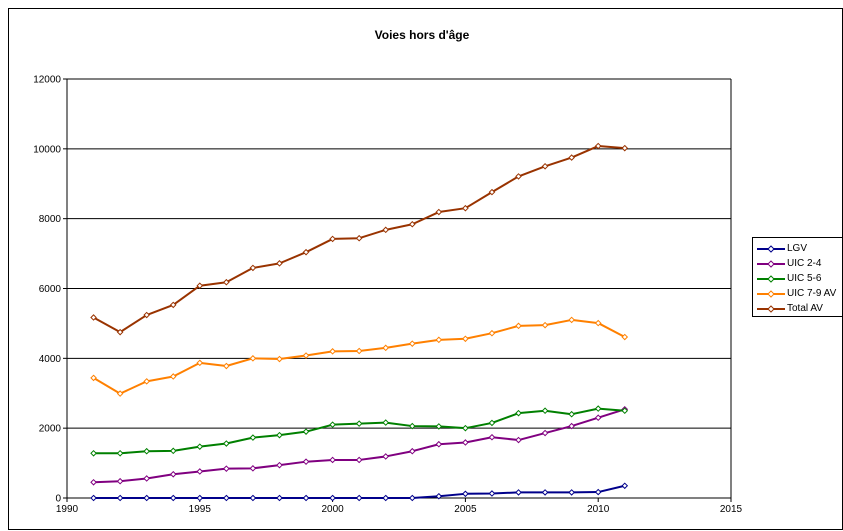 The width and height of the screenshot is (843, 531). I want to click on data-point-uic-5-6-1999, so click(306, 431).